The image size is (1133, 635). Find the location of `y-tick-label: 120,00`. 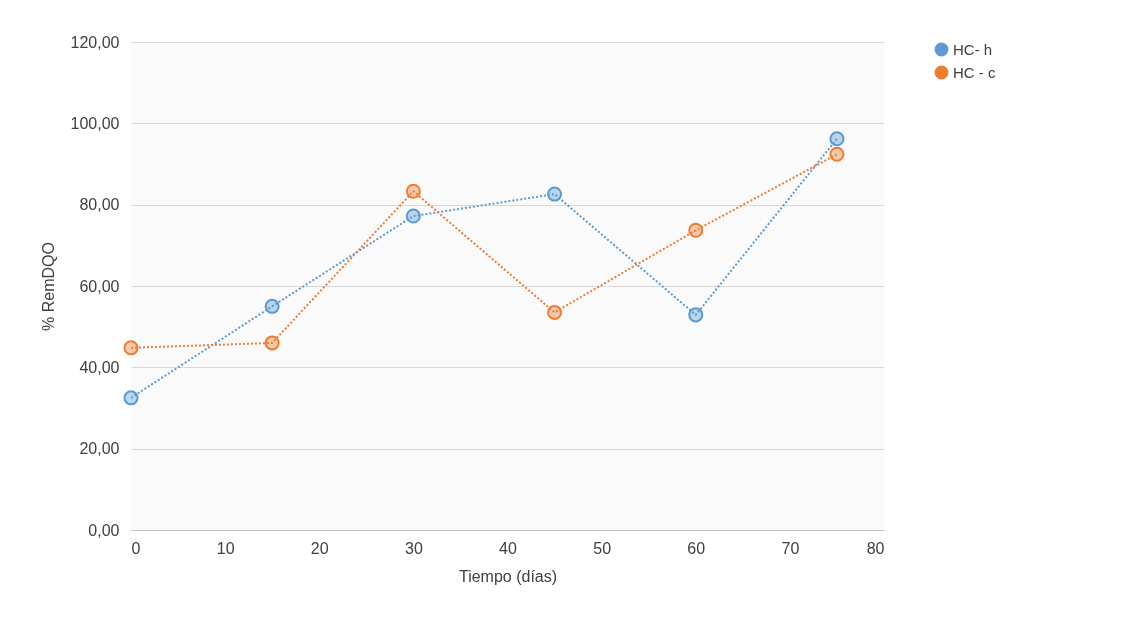

y-tick-label: 120,00 is located at coordinates (95, 42).